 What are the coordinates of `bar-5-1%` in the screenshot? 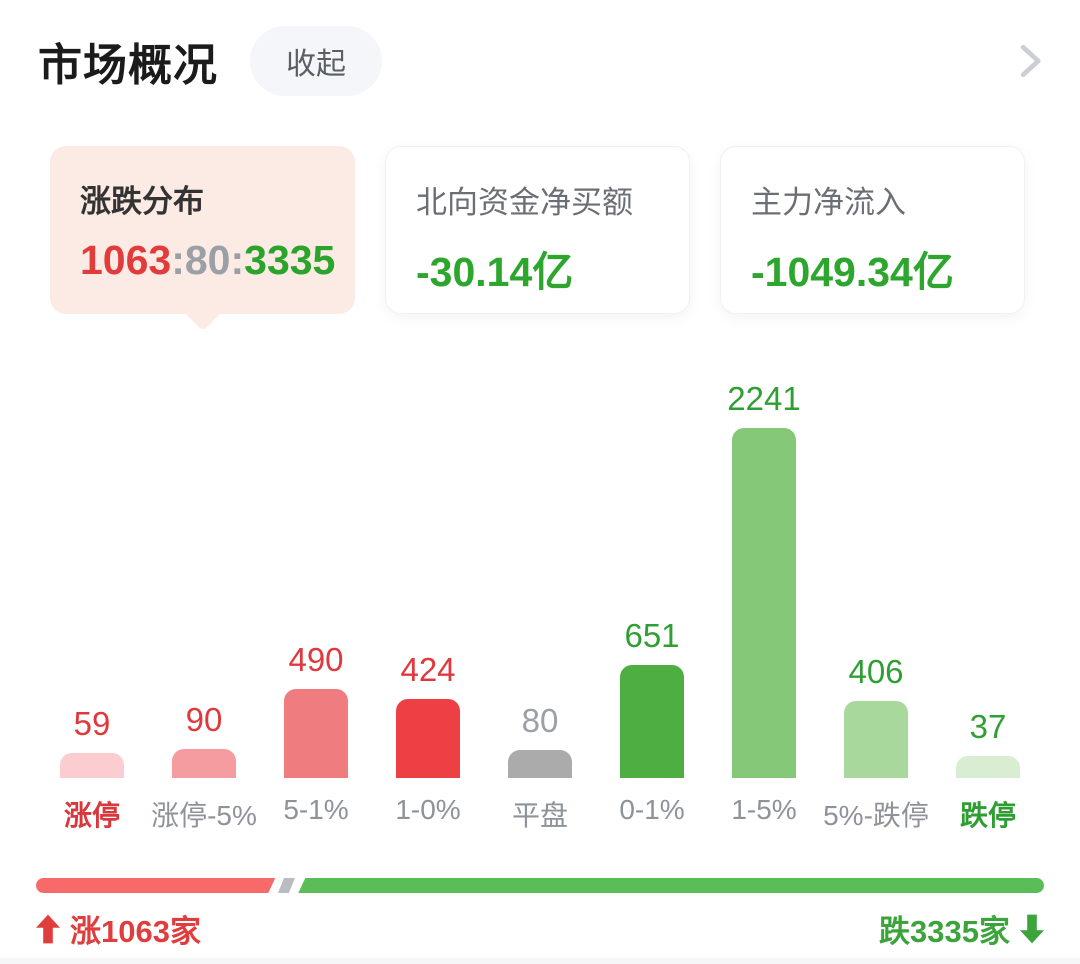 It's located at (316, 733).